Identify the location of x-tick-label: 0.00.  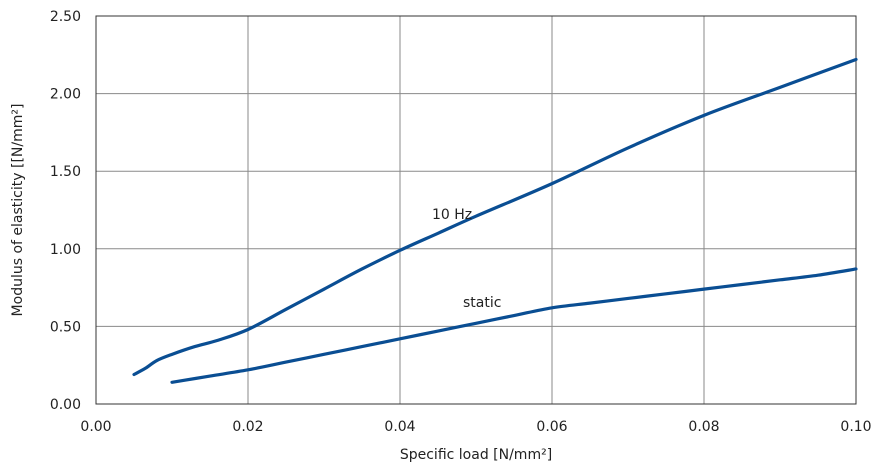
(95, 427).